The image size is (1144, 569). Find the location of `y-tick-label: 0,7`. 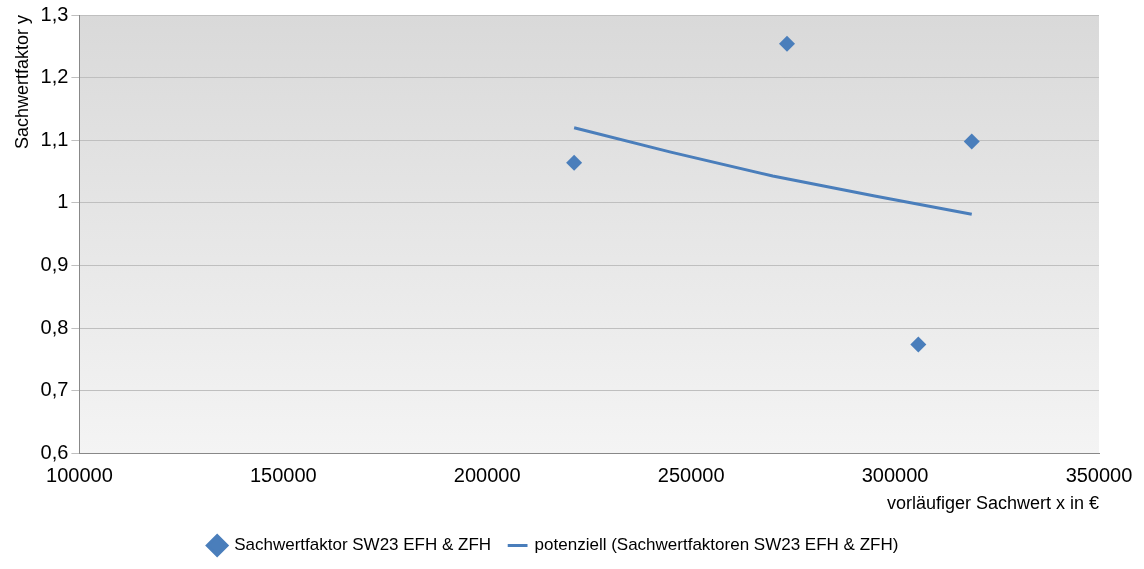

y-tick-label: 0,7 is located at coordinates (54, 389).